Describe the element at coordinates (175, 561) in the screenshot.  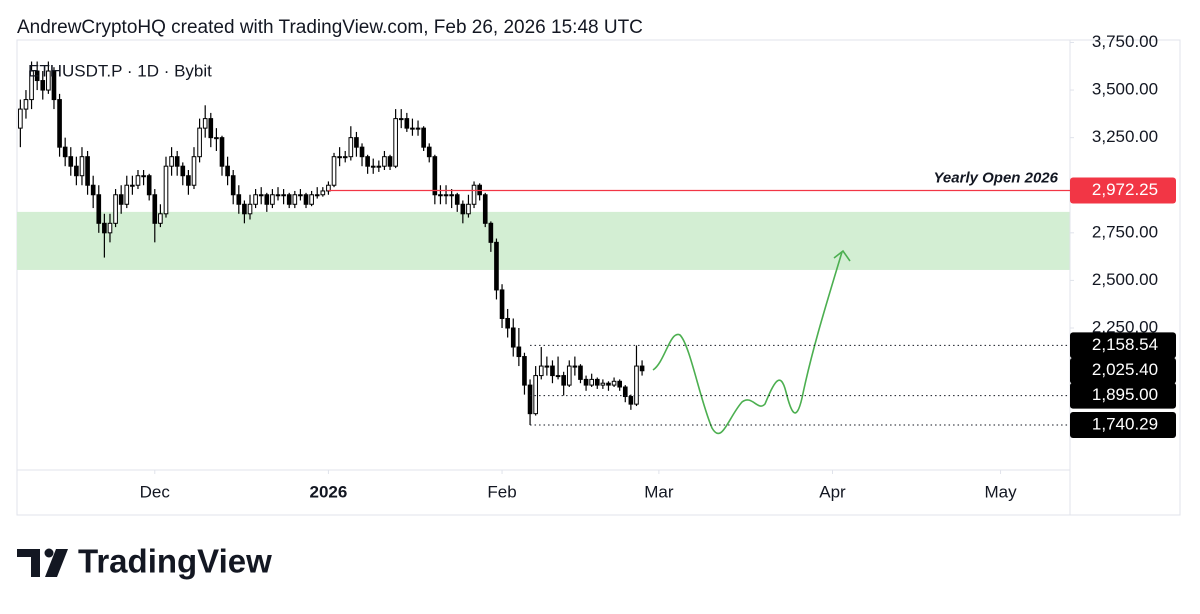
I see `logo-text: TradingView` at that location.